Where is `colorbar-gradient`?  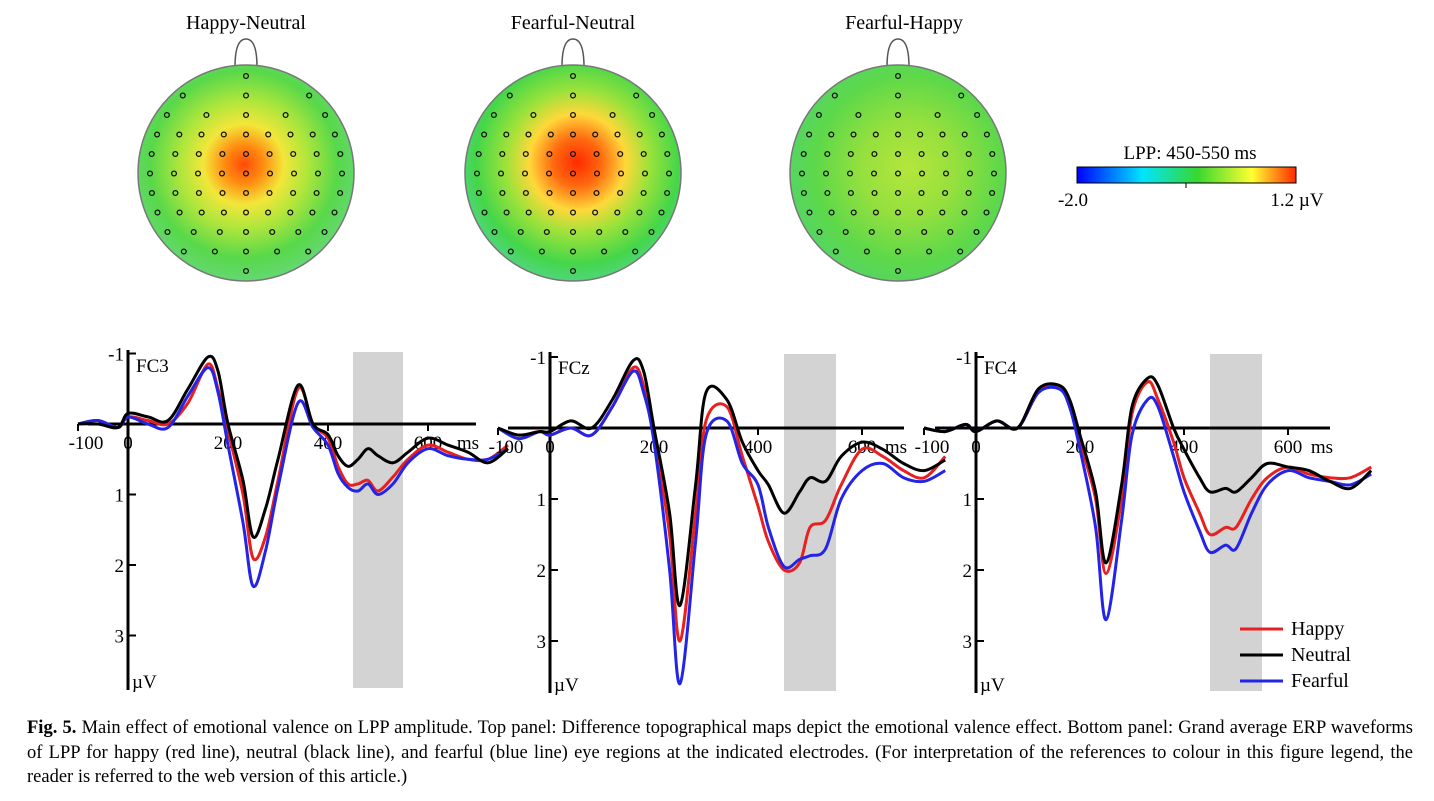
colorbar-gradient is located at coordinates (1186, 175).